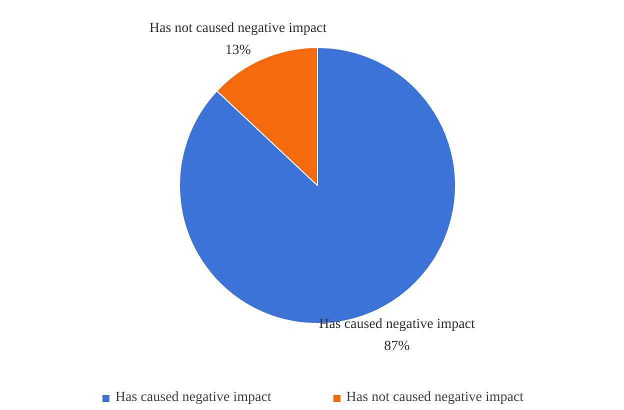  I want to click on legend-label: Has caused negative impact, so click(193, 398).